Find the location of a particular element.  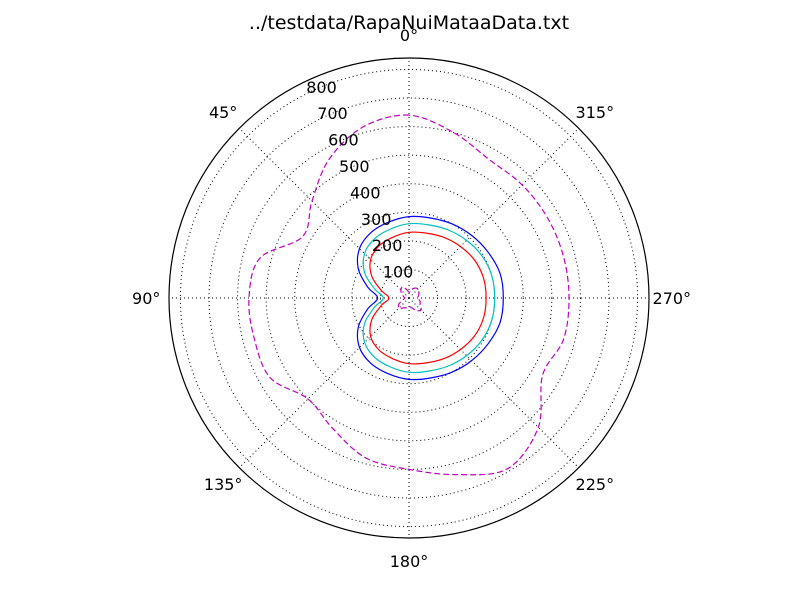

r-tick-label-4: 500 is located at coordinates (354, 166).